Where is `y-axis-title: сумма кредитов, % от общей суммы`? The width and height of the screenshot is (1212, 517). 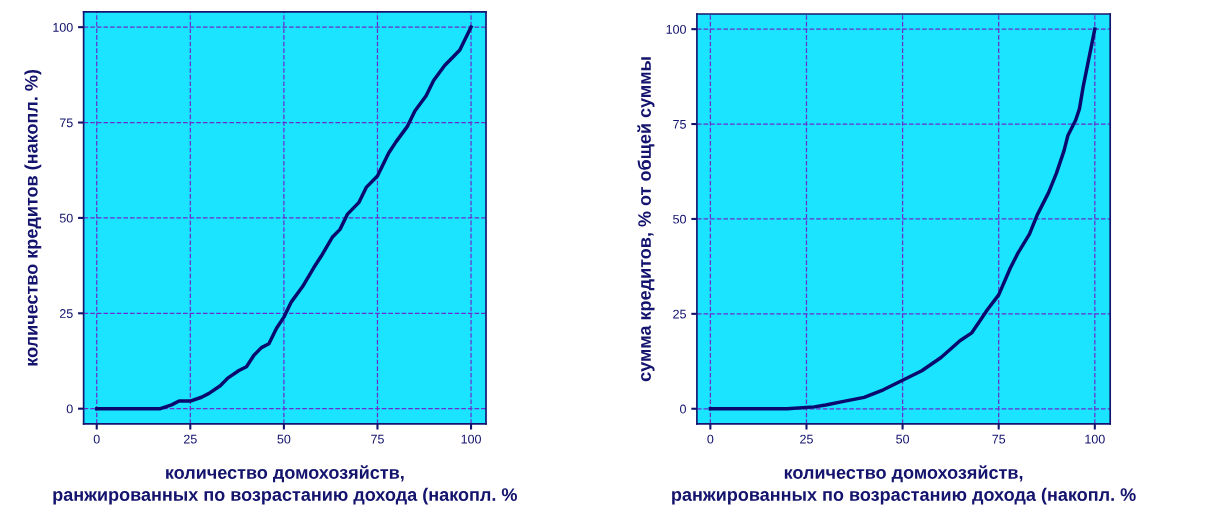
y-axis-title: сумма кредитов, % от общей суммы is located at coordinates (646, 219).